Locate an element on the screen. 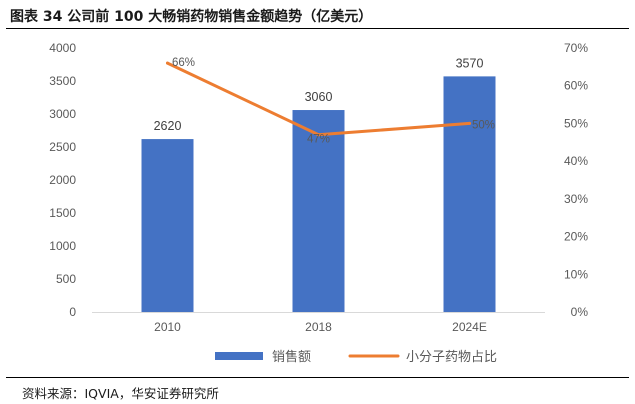 The height and width of the screenshot is (404, 635). line-value-label: 66% is located at coordinates (183, 63).